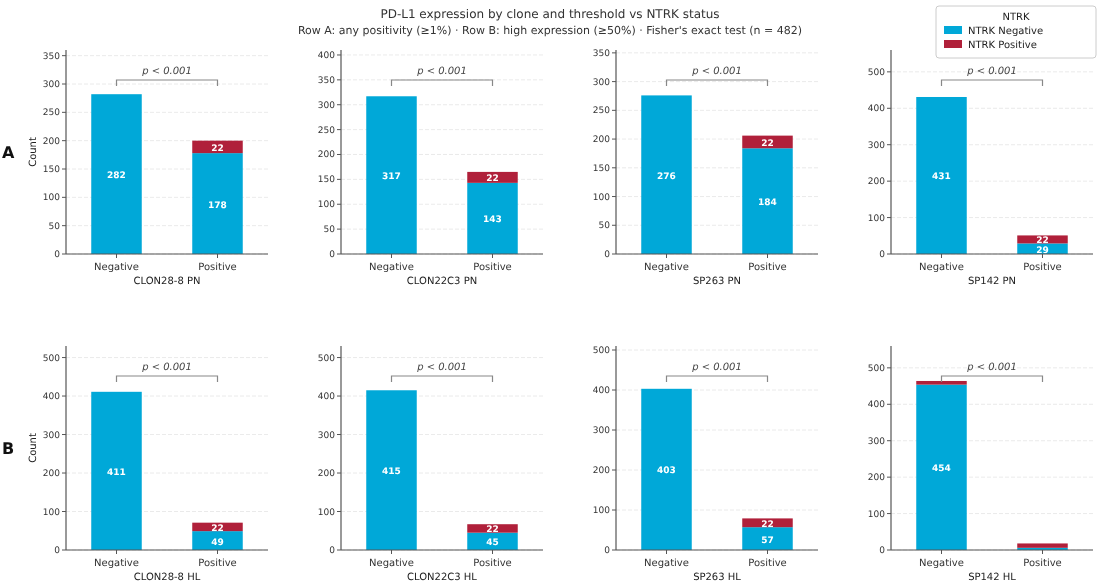 The height and width of the screenshot is (582, 1100). Describe the element at coordinates (8, 449) in the screenshot. I see `text: B` at that location.